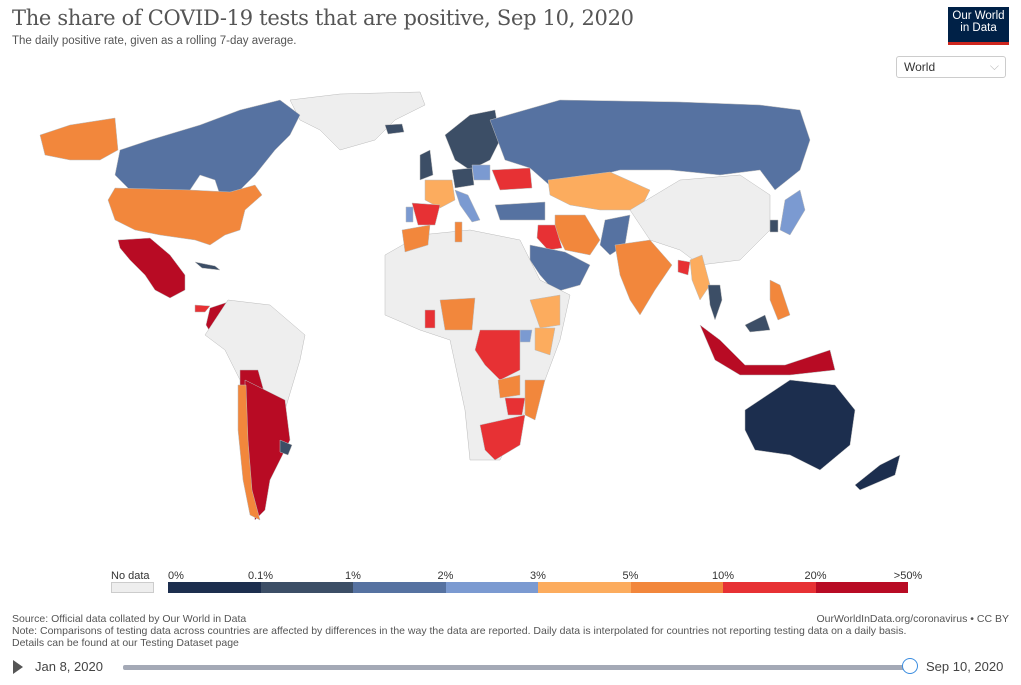 The height and width of the screenshot is (685, 1021). I want to click on play-icon, so click(18, 667).